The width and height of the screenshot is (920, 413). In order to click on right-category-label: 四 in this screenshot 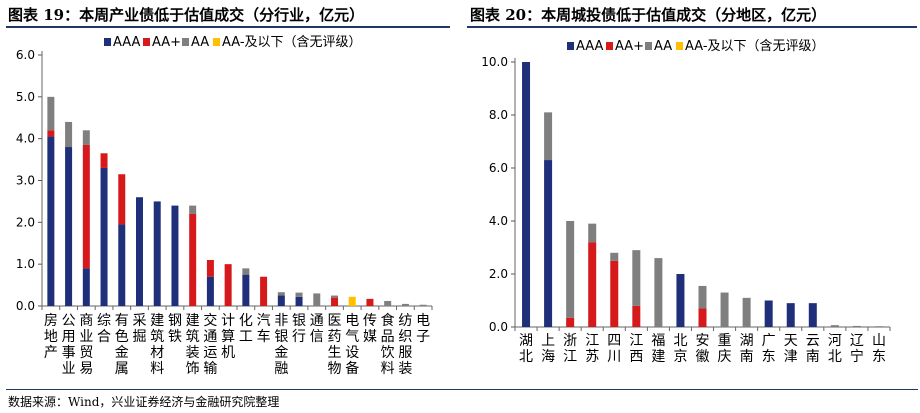, I will do `click(614, 341)`.